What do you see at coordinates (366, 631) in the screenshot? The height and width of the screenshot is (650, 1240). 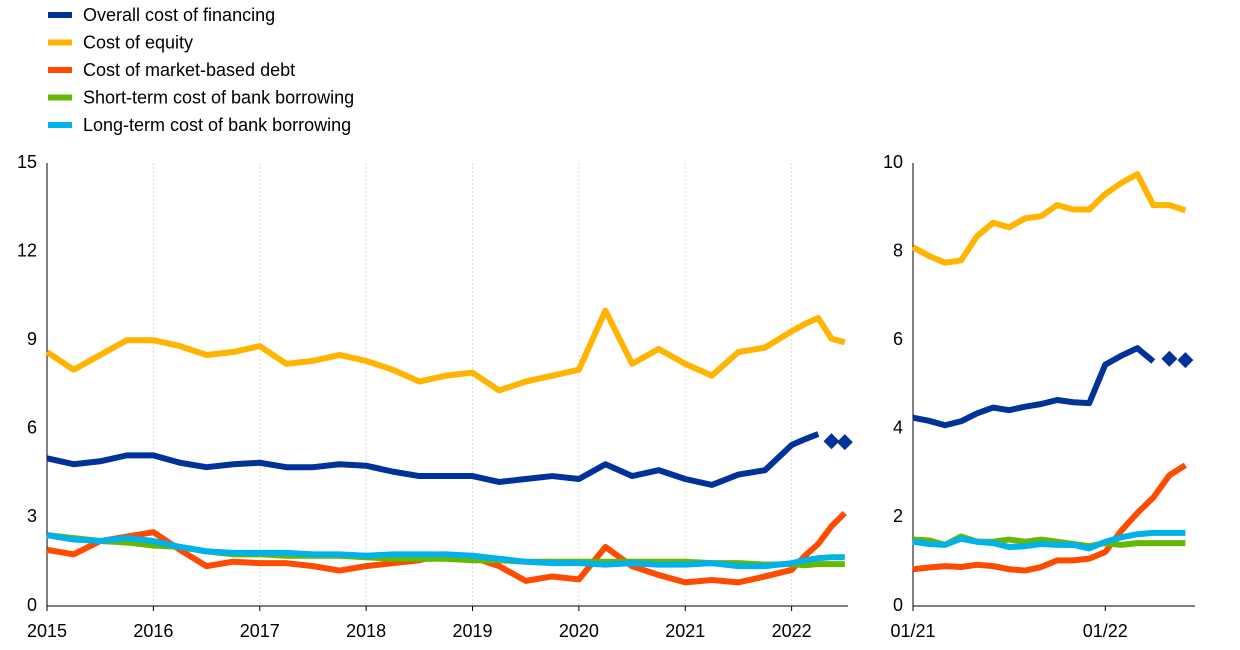 I see `x-tick-label: 2018` at bounding box center [366, 631].